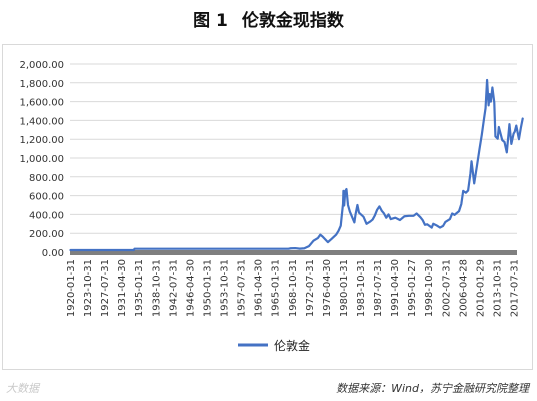 This screenshot has width=537, height=401. What do you see at coordinates (46, 197) in the screenshot?
I see `y-tick-label: 600.00` at bounding box center [46, 197].